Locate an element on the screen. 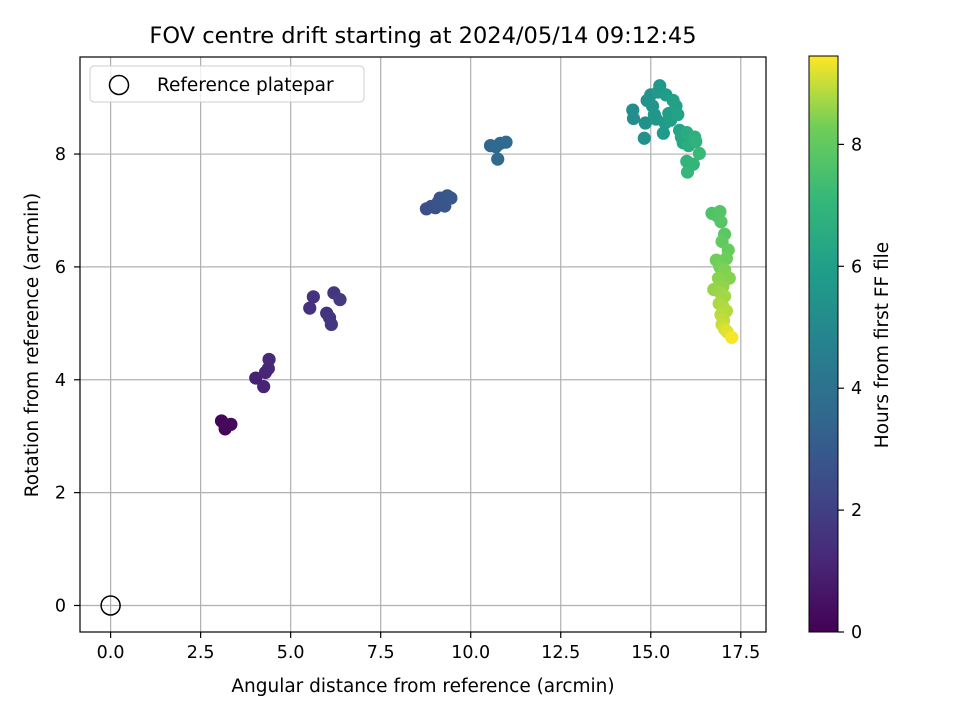 The image size is (960, 720). x-tick-label: 2.5 is located at coordinates (201, 653).